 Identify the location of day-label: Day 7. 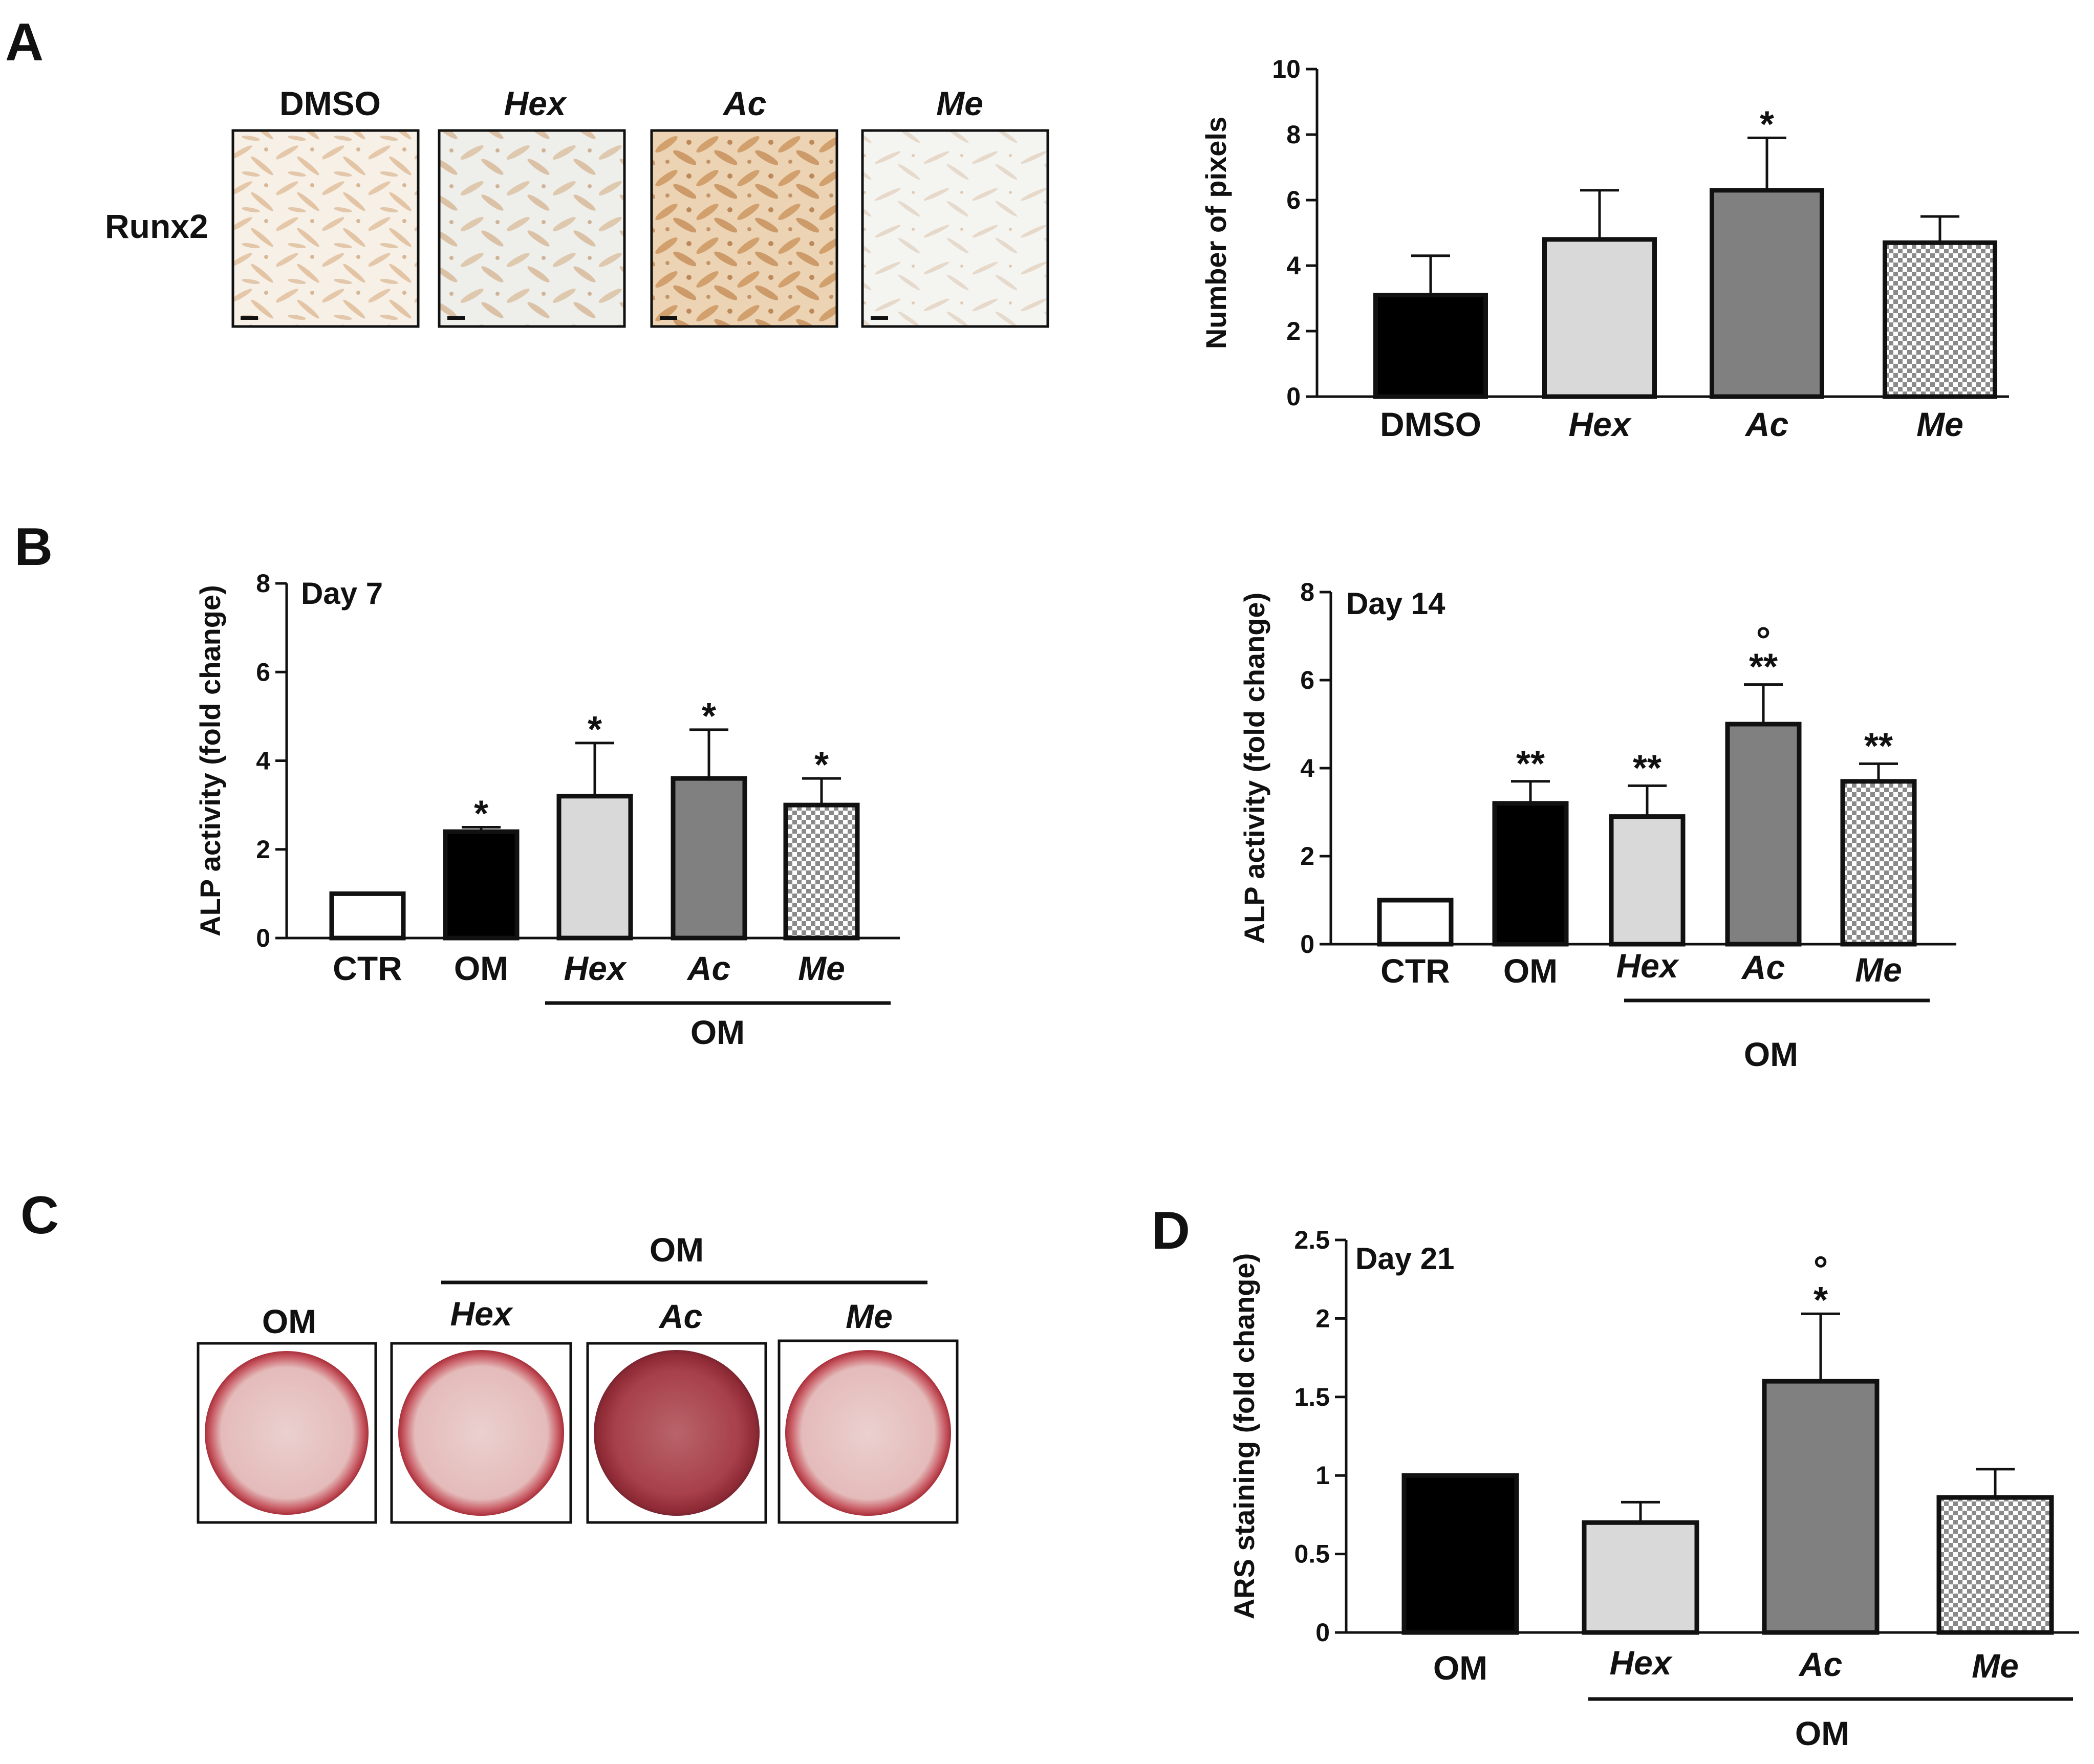
(342, 593).